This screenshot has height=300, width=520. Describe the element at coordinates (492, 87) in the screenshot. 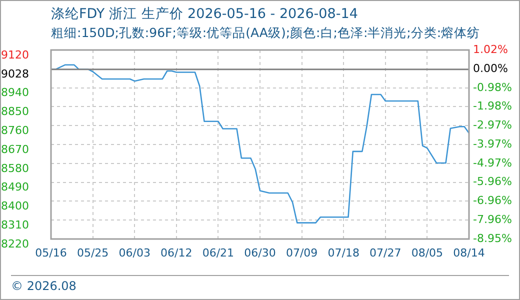

I see `y2-tick-label: -0.98%` at that location.